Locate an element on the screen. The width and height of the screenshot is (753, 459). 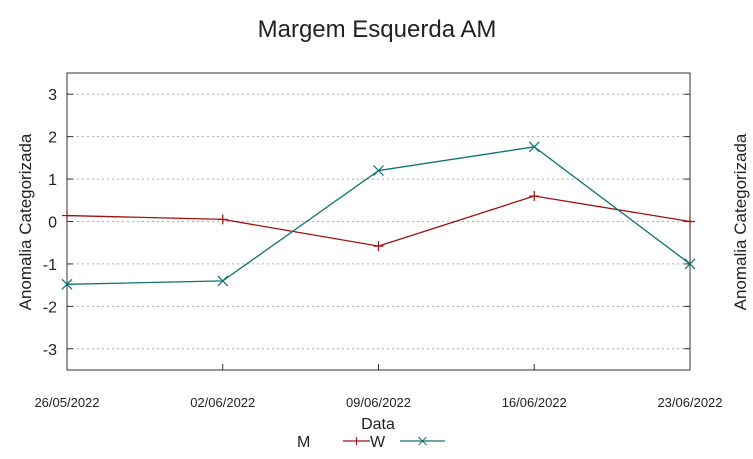
y-tick-label: 2 is located at coordinates (52, 138).